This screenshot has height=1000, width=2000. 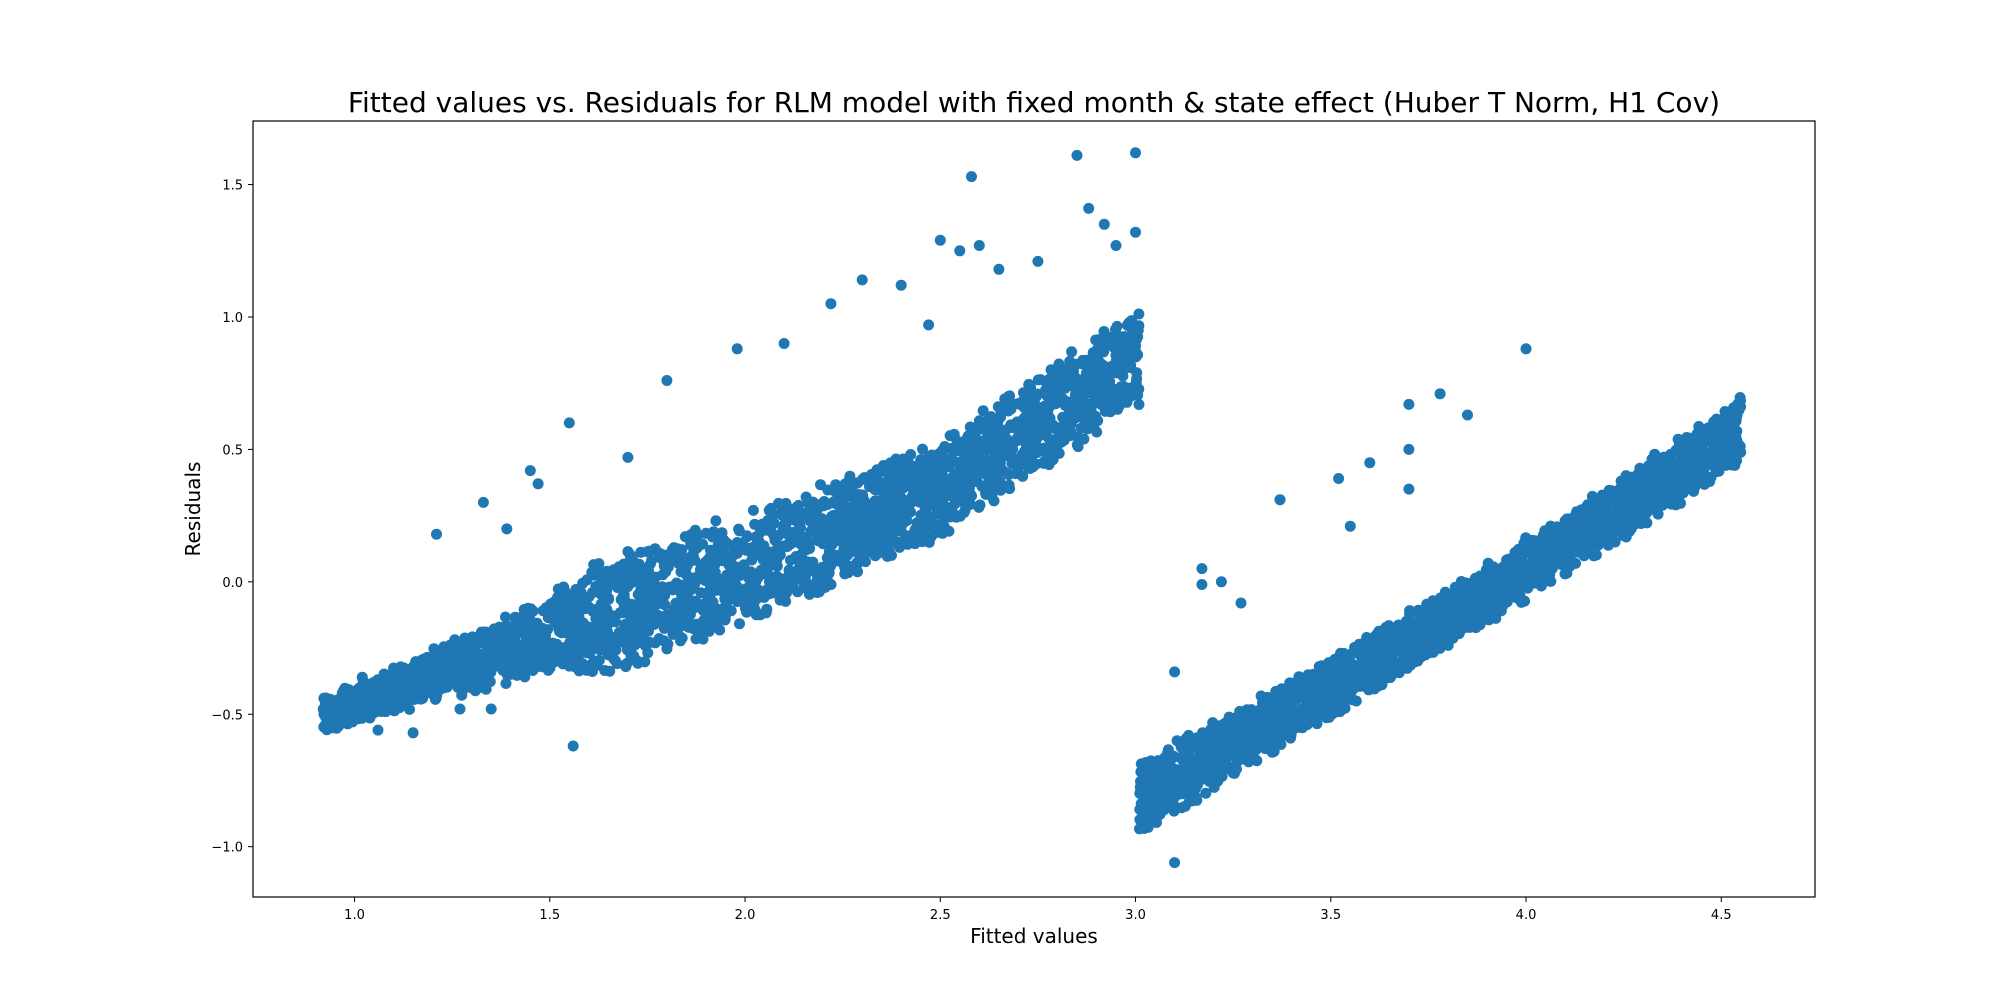 What do you see at coordinates (227, 715) in the screenshot?
I see `y-tick-label: −0.5` at bounding box center [227, 715].